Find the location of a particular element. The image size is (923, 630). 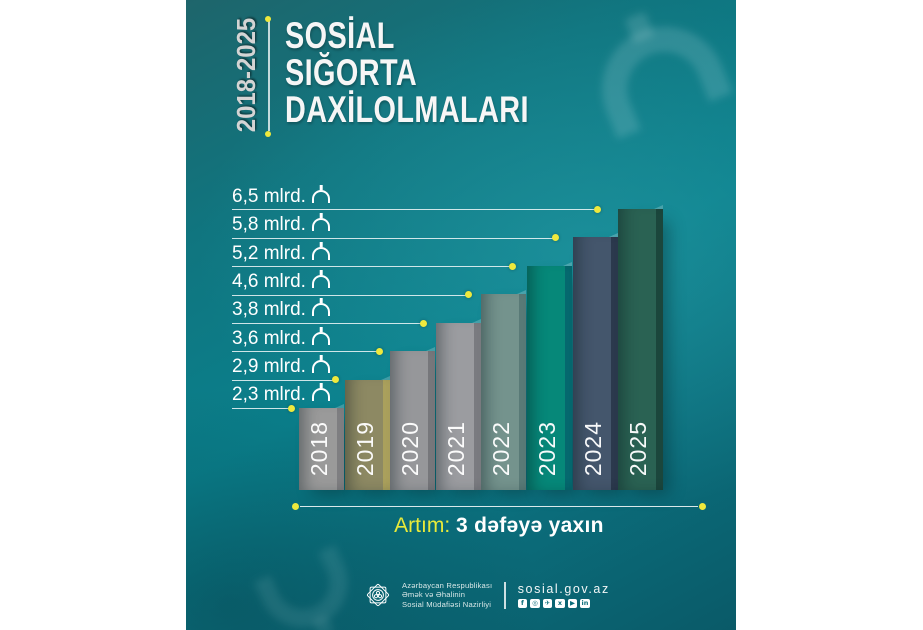

header-divider-line is located at coordinates (269, 76).